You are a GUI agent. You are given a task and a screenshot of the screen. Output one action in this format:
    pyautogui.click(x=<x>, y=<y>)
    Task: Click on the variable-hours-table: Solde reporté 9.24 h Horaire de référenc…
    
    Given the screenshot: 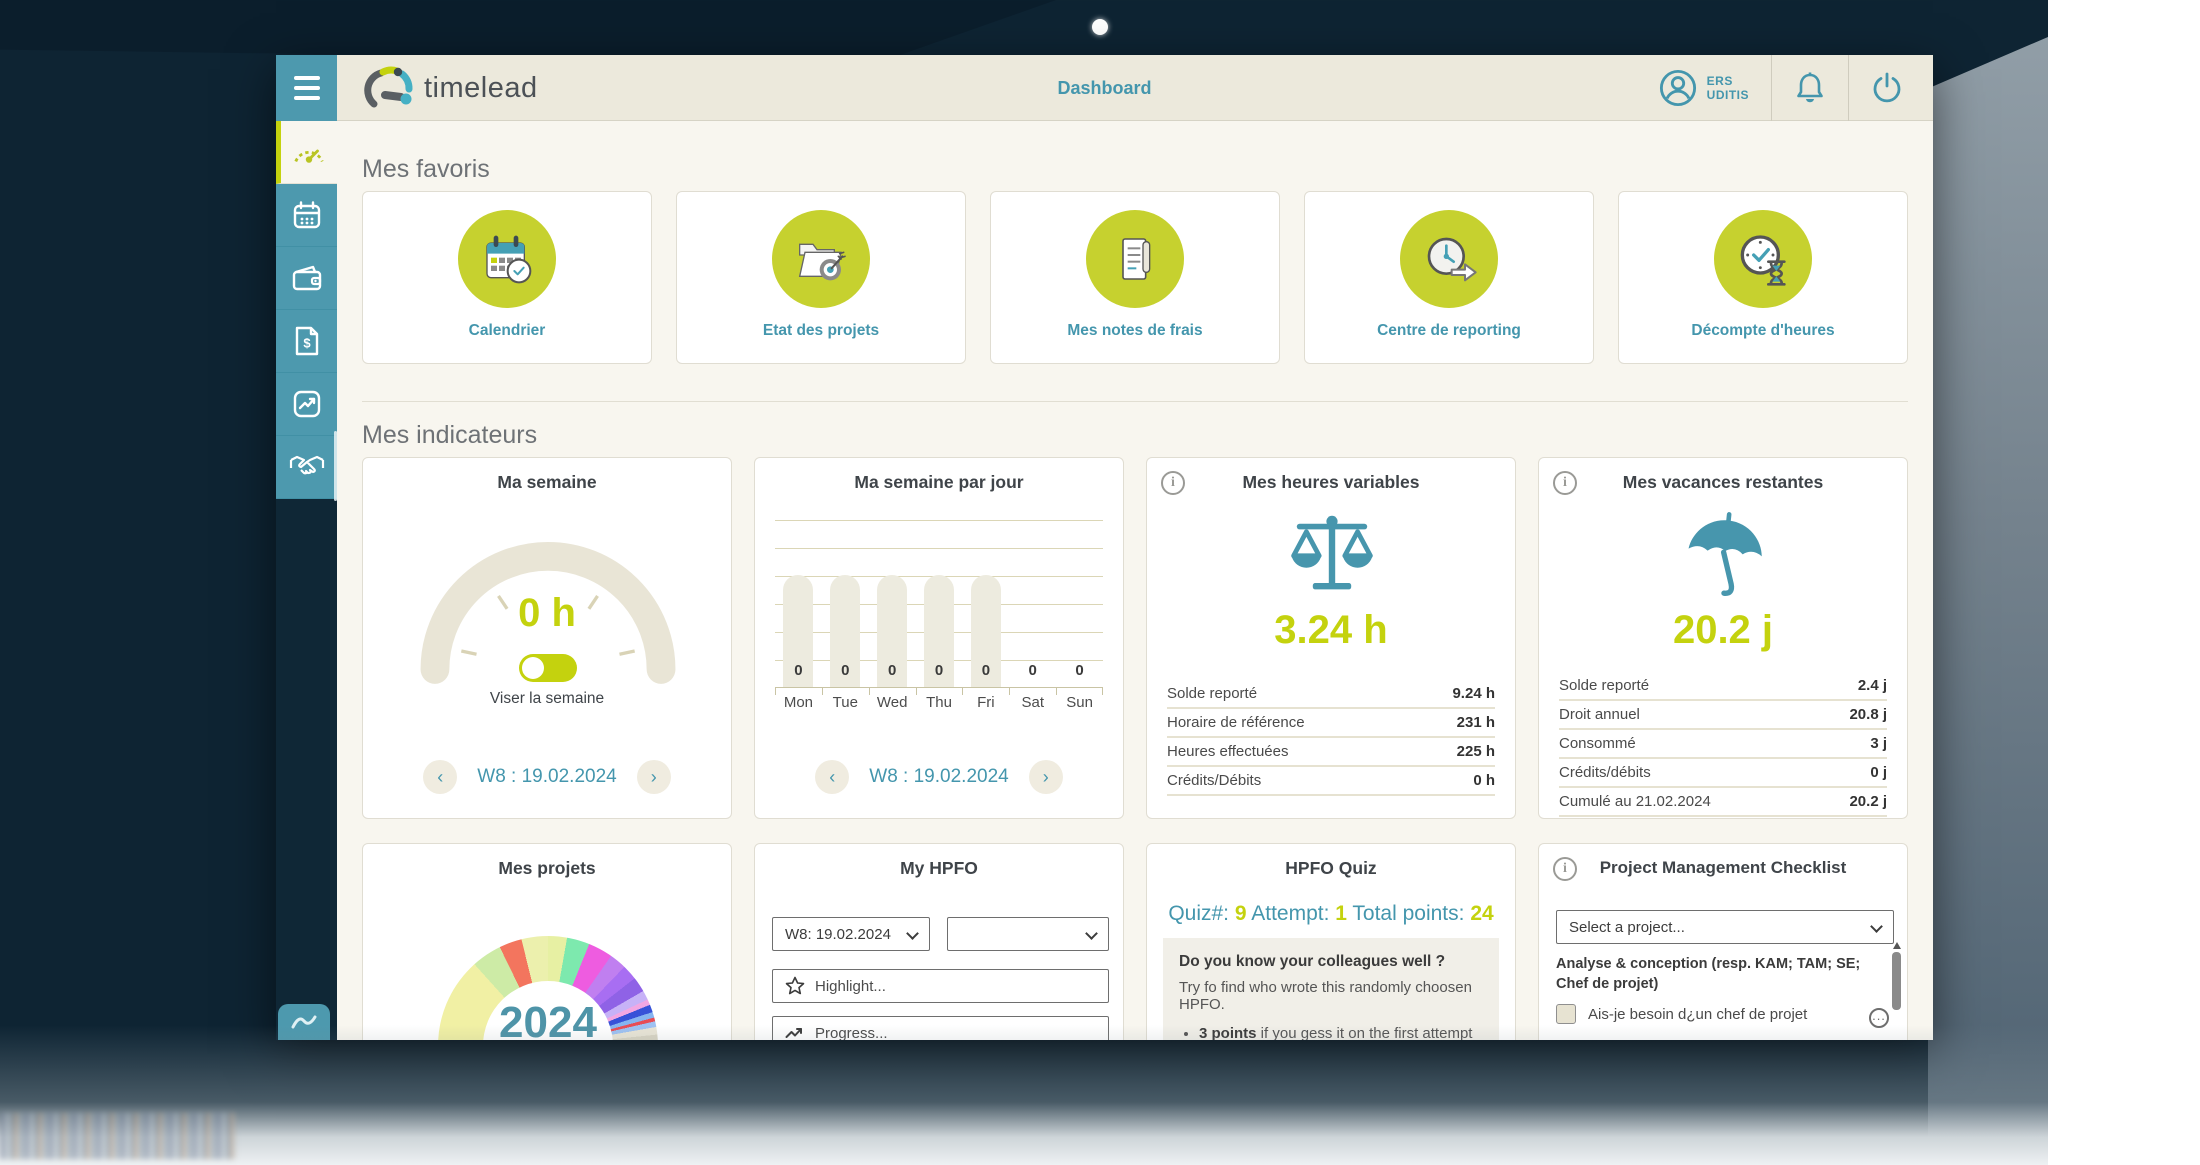 What is the action you would take?
    pyautogui.click(x=1331, y=738)
    